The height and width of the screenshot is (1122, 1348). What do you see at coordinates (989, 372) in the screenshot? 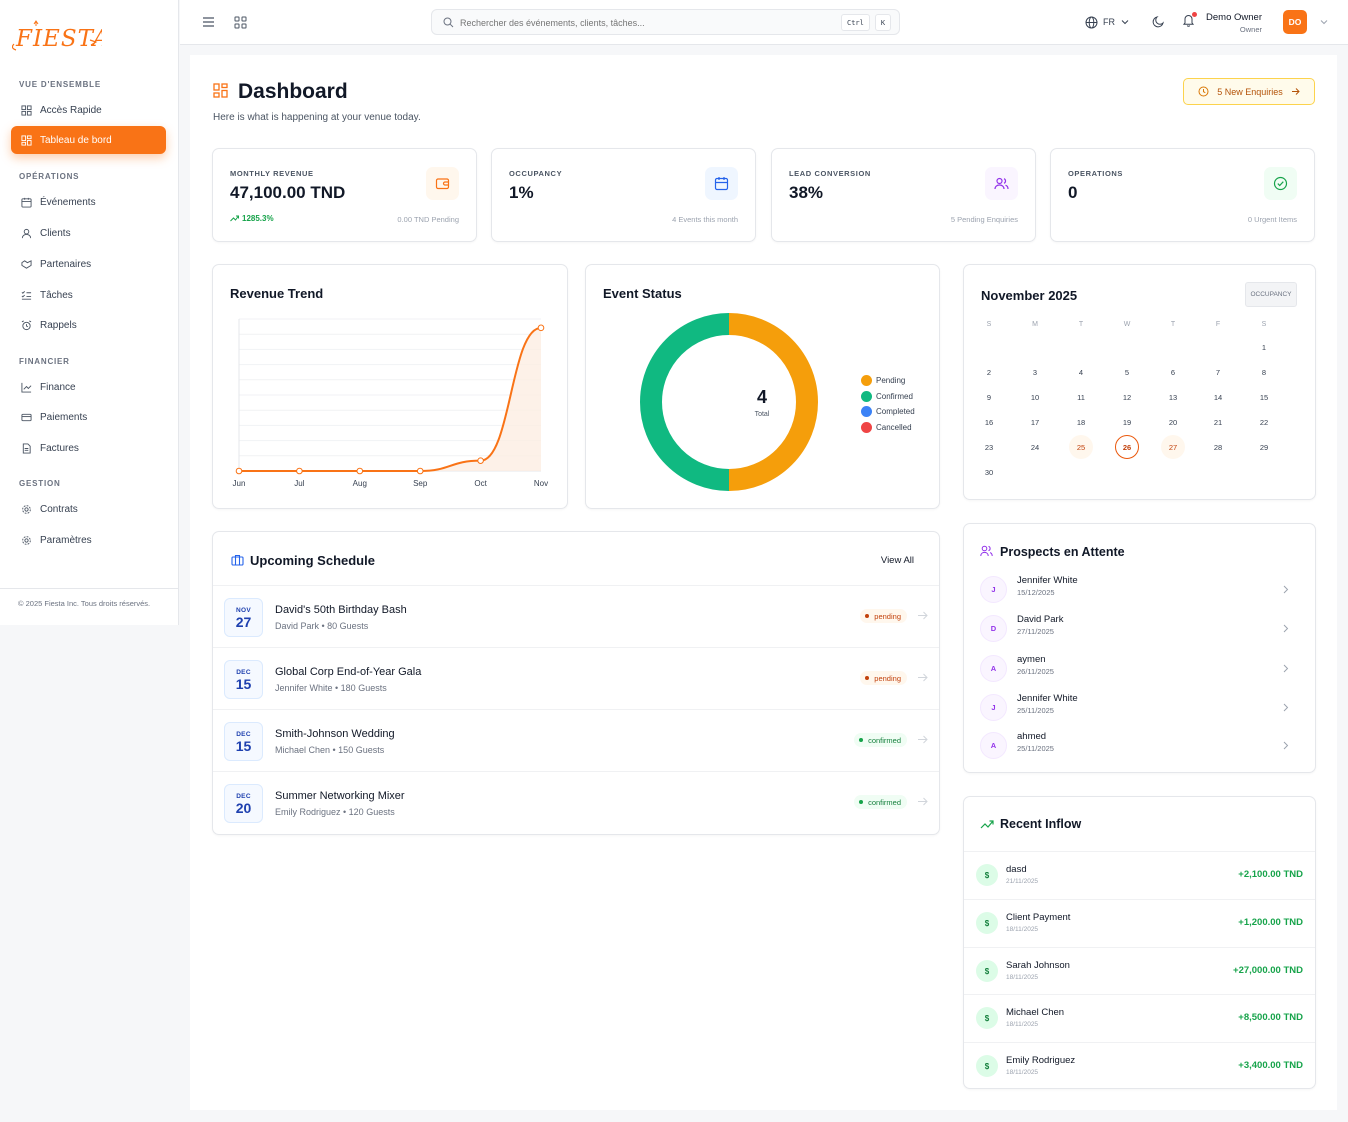
I see `calendar-day: 2` at bounding box center [989, 372].